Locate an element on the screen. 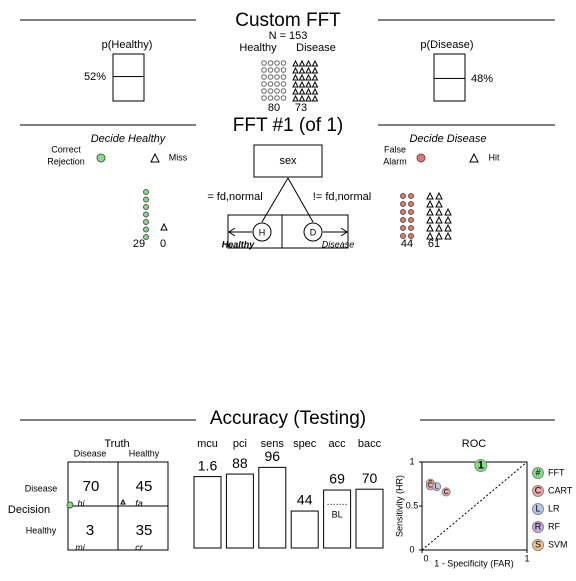 Image resolution: width=576 pixels, height=581 pixels. bar-label: acc is located at coordinates (338, 444).